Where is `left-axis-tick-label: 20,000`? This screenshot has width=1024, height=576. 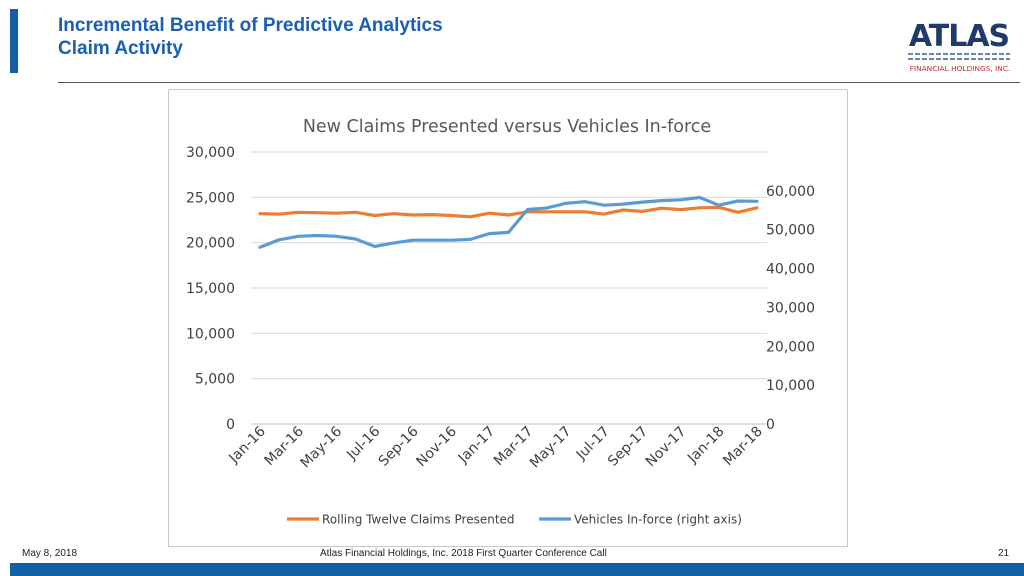
left-axis-tick-label: 20,000 is located at coordinates (210, 244).